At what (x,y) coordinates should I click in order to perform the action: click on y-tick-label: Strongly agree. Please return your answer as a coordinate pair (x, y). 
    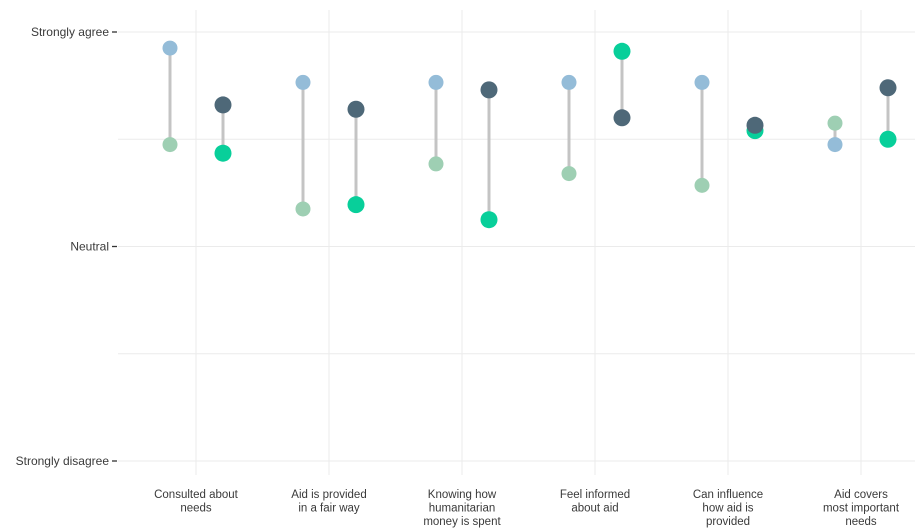
    Looking at the image, I should click on (70, 32).